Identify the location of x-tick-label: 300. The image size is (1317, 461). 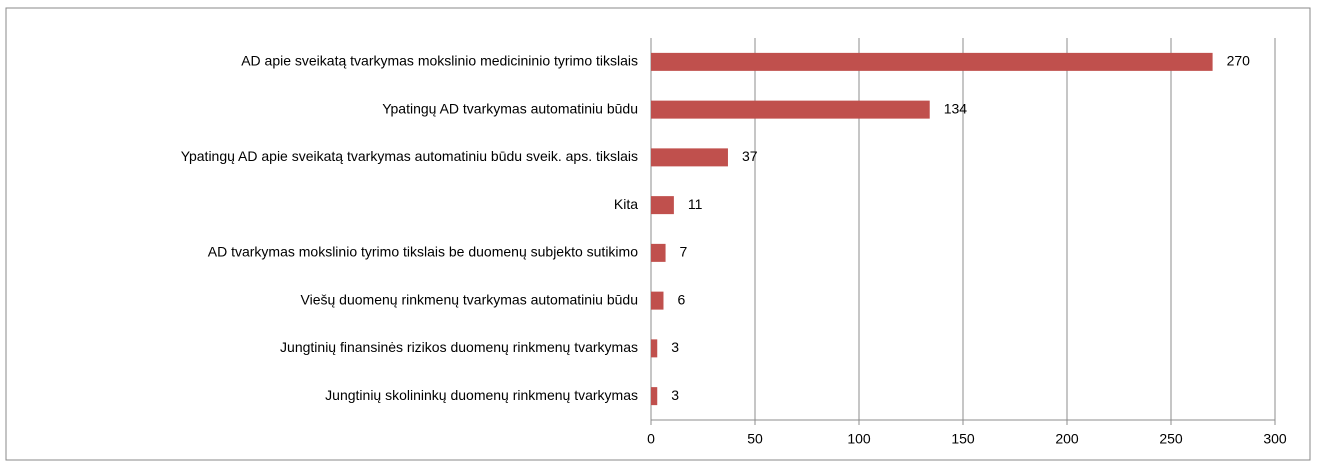
(1275, 439).